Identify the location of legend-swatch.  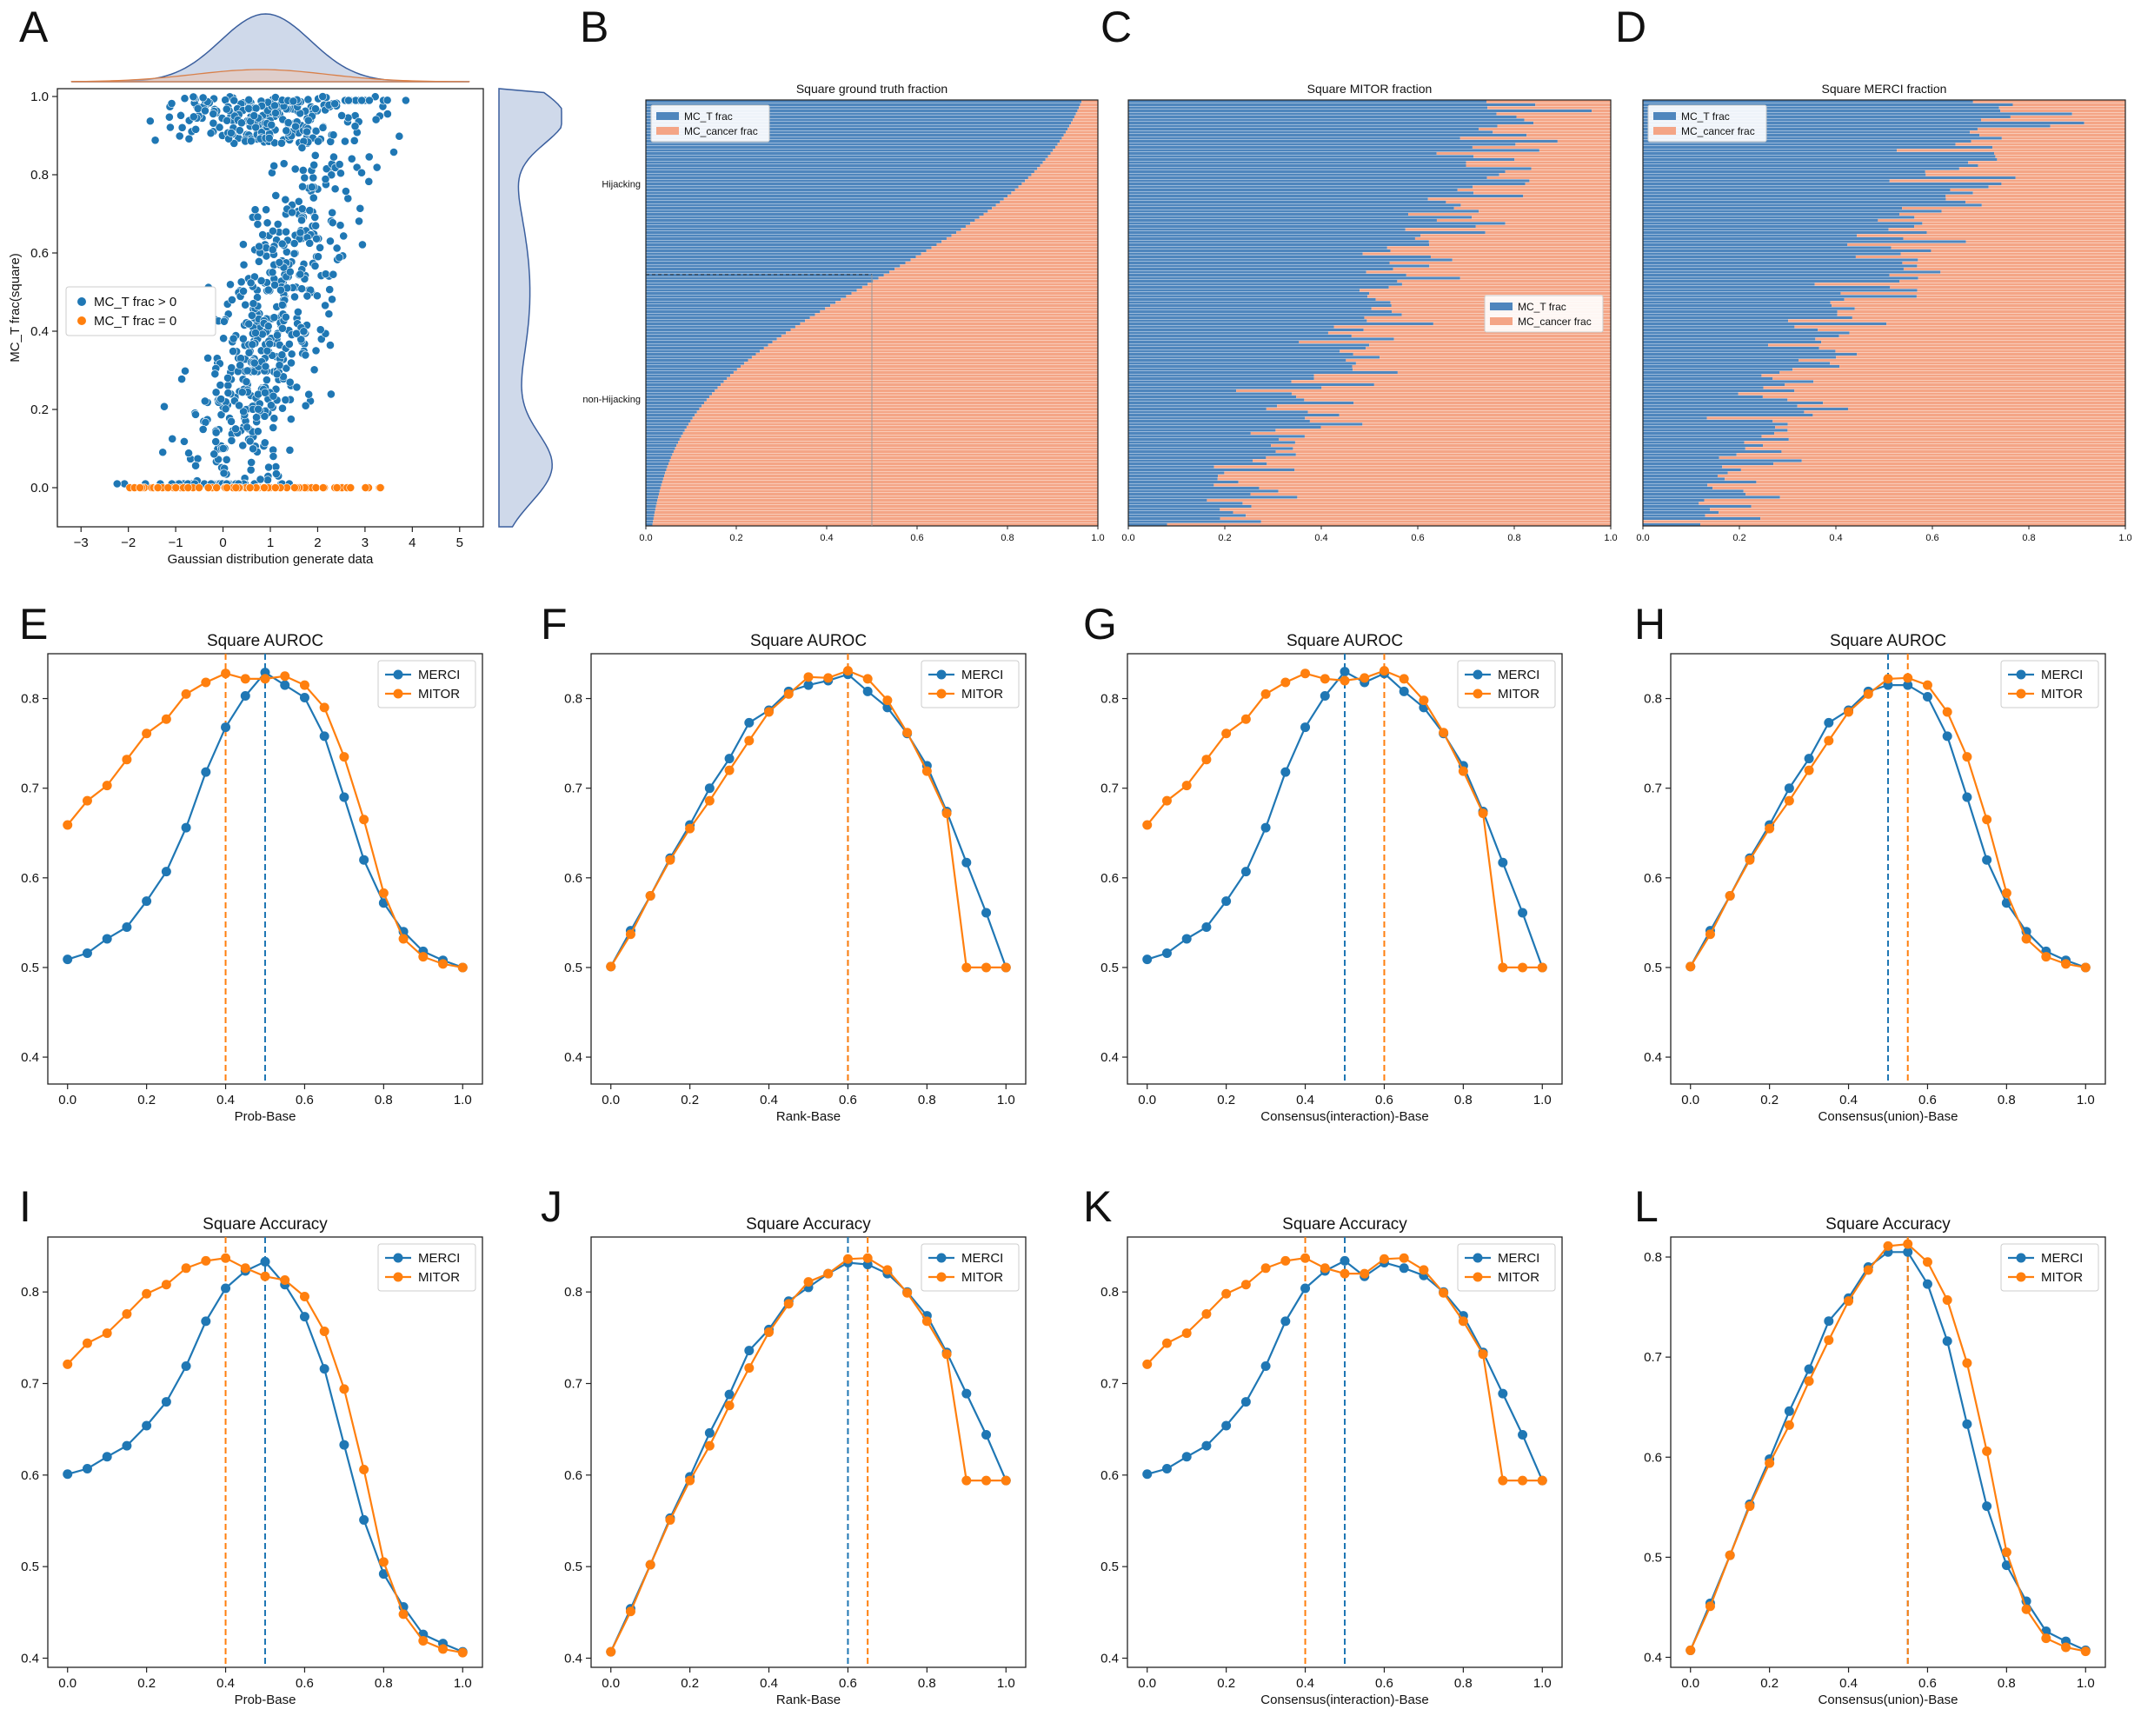
(1501, 306).